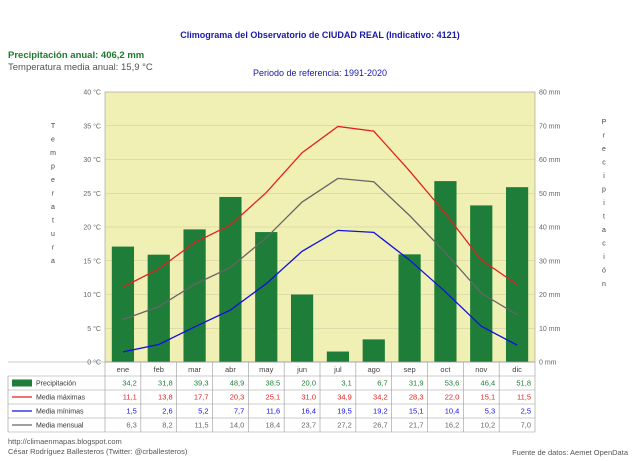 This screenshot has height=461, width=640. Describe the element at coordinates (409, 308) in the screenshot. I see `bar-precip-sep` at that location.